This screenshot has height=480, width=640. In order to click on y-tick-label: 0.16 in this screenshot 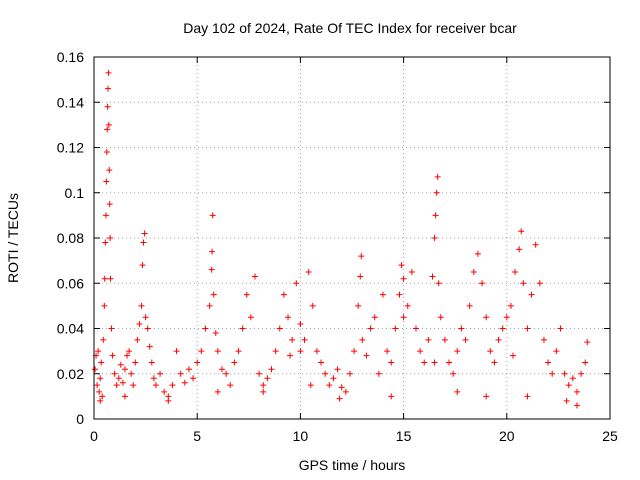, I will do `click(70, 57)`.